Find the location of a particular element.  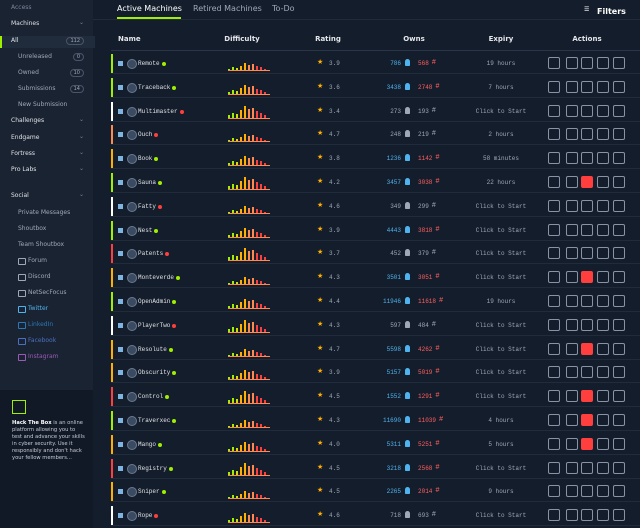

nav-item: Endgame is located at coordinates (25, 137).